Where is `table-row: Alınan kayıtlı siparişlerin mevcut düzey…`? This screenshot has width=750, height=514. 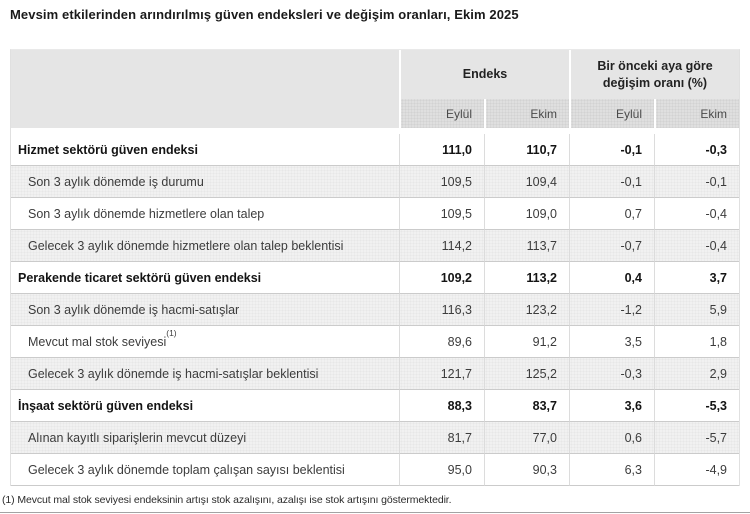
table-row: Alınan kayıtlı siparişlerin mevcut düzey… is located at coordinates (375, 438).